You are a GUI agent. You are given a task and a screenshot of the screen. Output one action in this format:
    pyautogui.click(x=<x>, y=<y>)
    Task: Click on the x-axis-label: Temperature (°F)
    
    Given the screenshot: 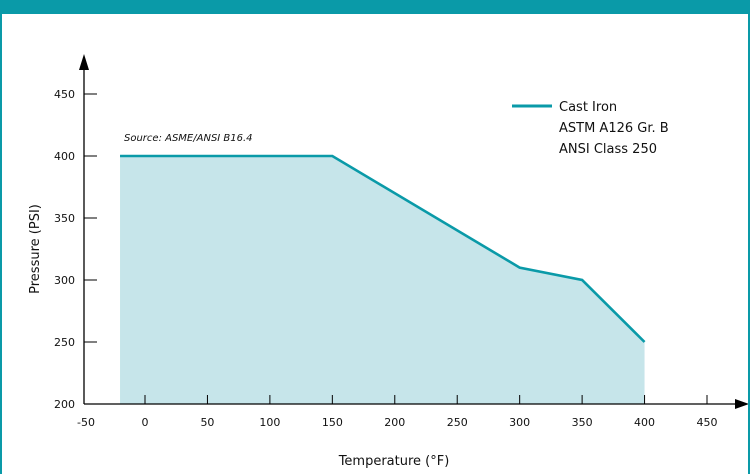 What is the action you would take?
    pyautogui.click(x=394, y=461)
    